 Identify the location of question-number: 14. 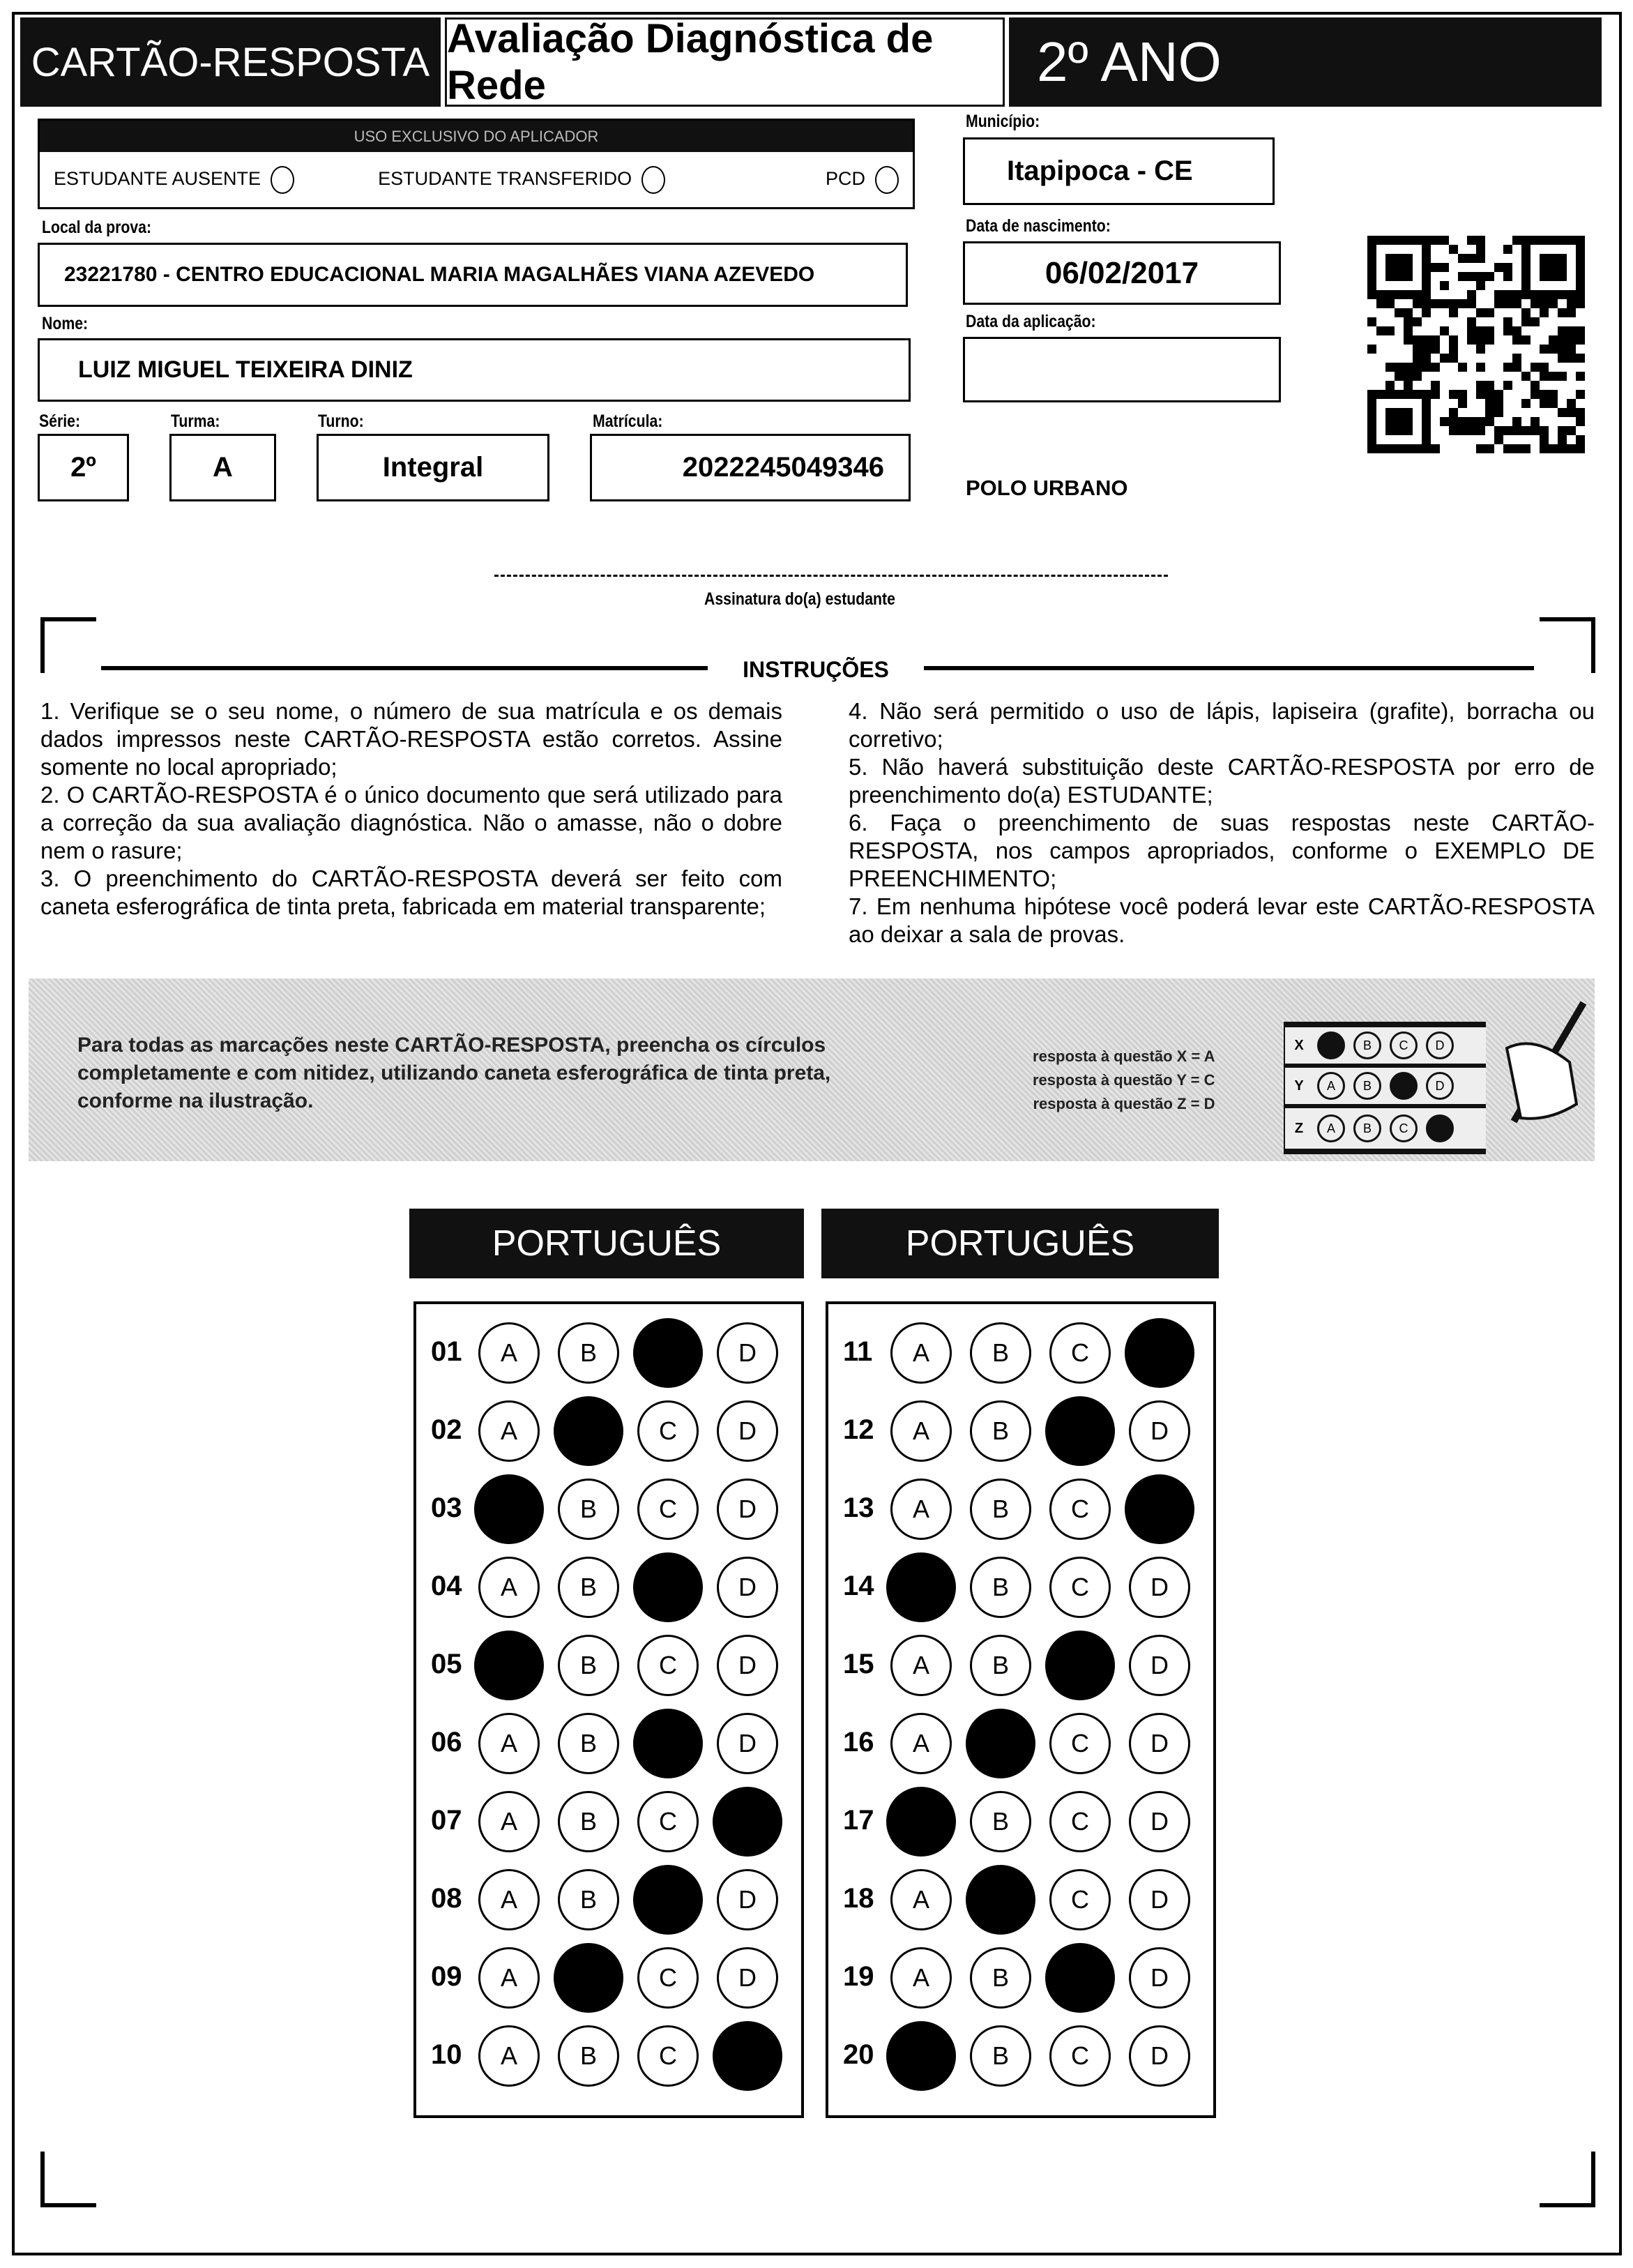
(859, 1586).